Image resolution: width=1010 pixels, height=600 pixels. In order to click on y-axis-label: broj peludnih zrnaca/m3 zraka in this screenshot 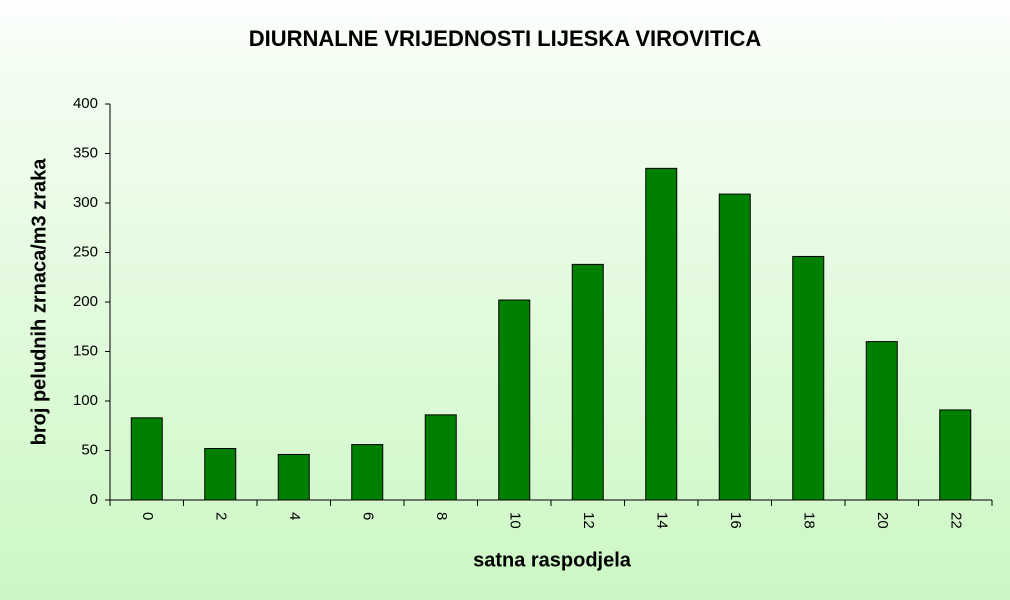, I will do `click(39, 302)`.